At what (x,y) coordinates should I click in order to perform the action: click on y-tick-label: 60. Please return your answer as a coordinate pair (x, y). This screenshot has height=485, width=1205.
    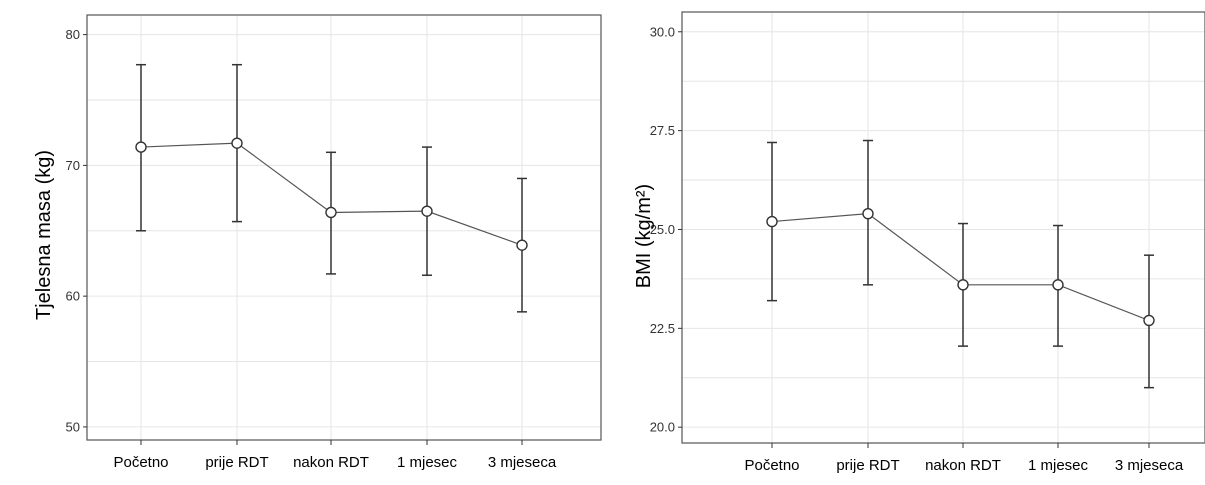
    Looking at the image, I should click on (73, 296).